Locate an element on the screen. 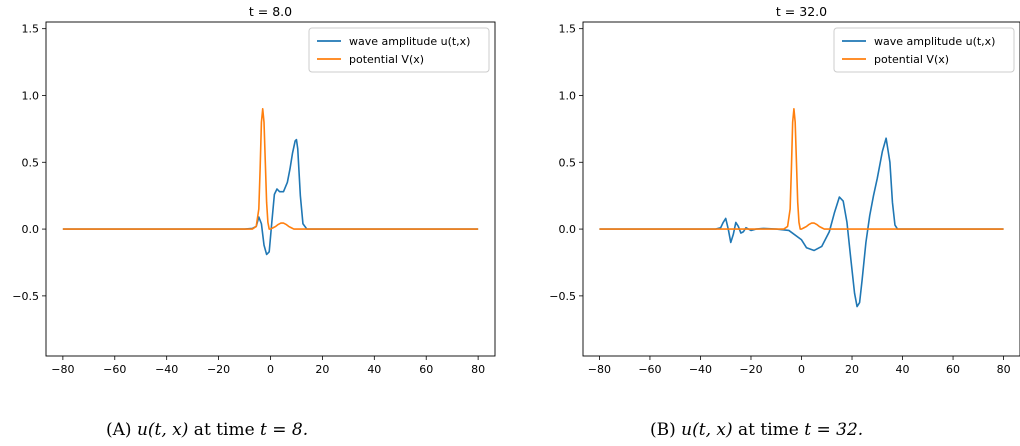 The image size is (1020, 446). caption-a: (A) u(t, x) at time t = 8. is located at coordinates (207, 430).